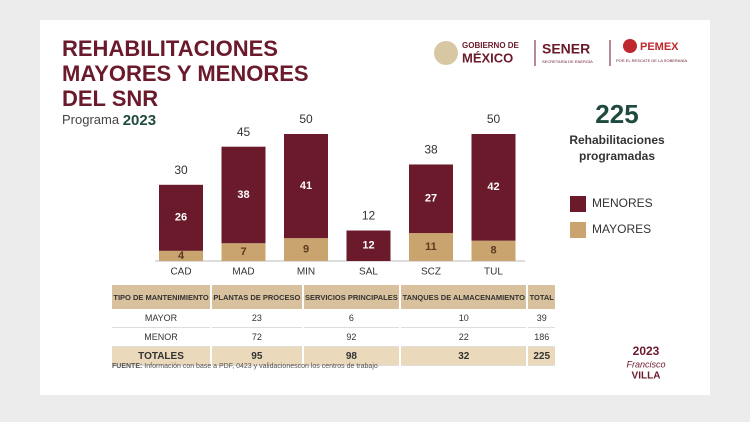  I want to click on header-cell: SERVICIOS PRINCIPALES, so click(352, 297).